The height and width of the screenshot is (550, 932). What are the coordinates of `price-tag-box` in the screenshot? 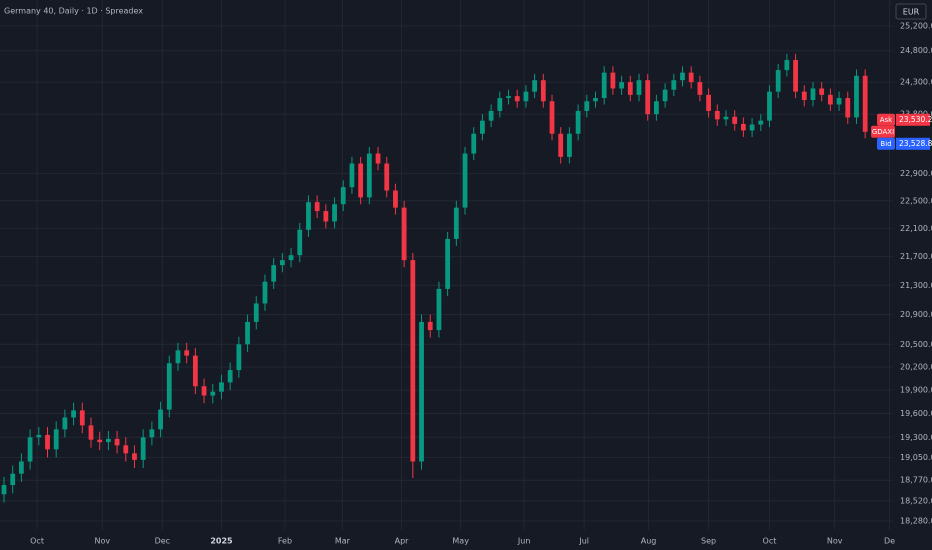 It's located at (886, 119).